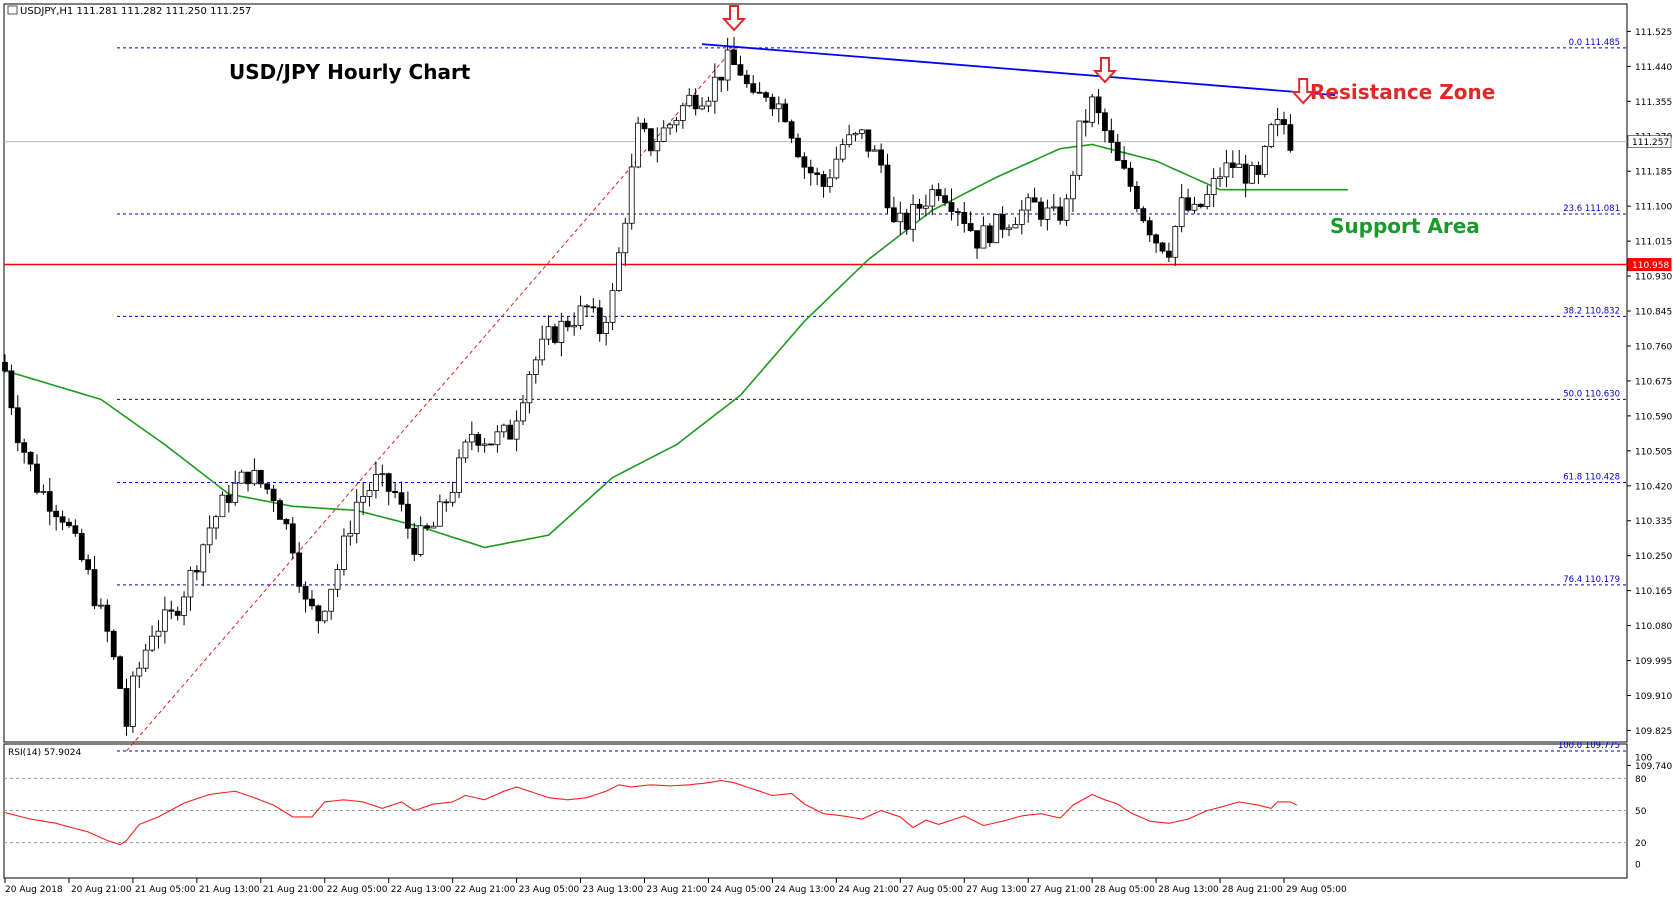  What do you see at coordinates (1638, 866) in the screenshot?
I see `rsi-level-label: 0` at bounding box center [1638, 866].